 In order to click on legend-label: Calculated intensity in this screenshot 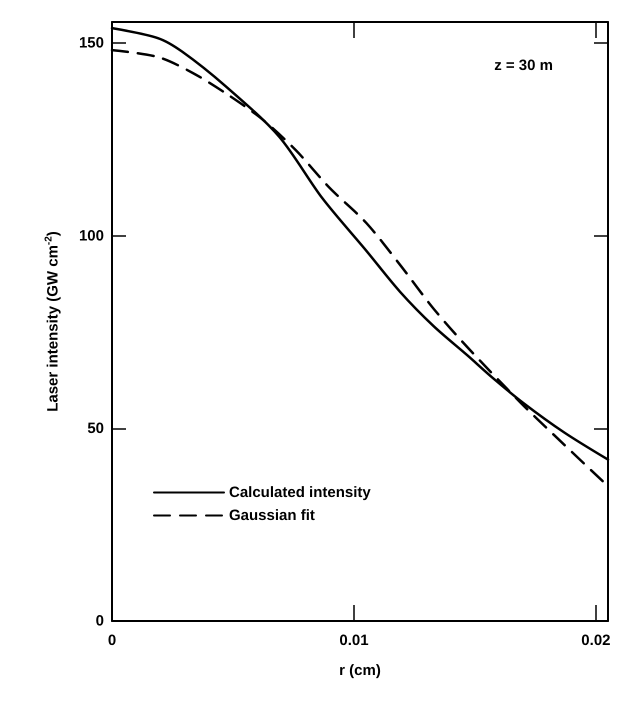, I will do `click(300, 492)`.